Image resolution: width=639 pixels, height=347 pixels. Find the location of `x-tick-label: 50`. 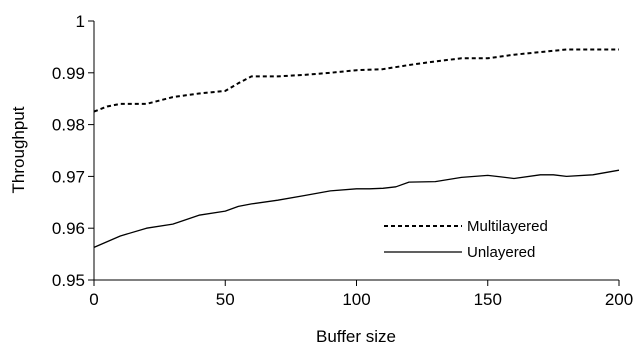

x-tick-label: 50 is located at coordinates (225, 299).